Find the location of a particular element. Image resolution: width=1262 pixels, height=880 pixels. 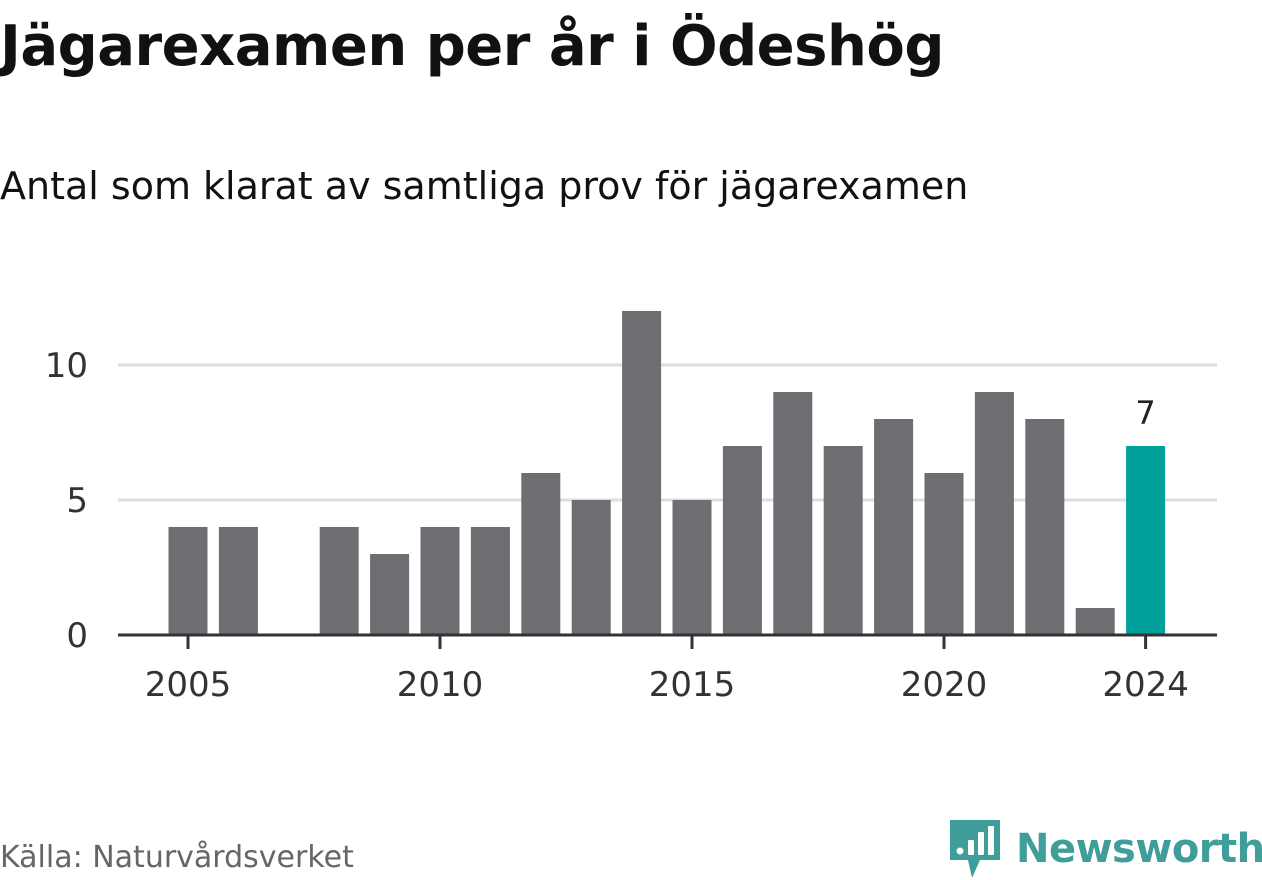

brand: Newsworthy is located at coordinates (1106, 849).